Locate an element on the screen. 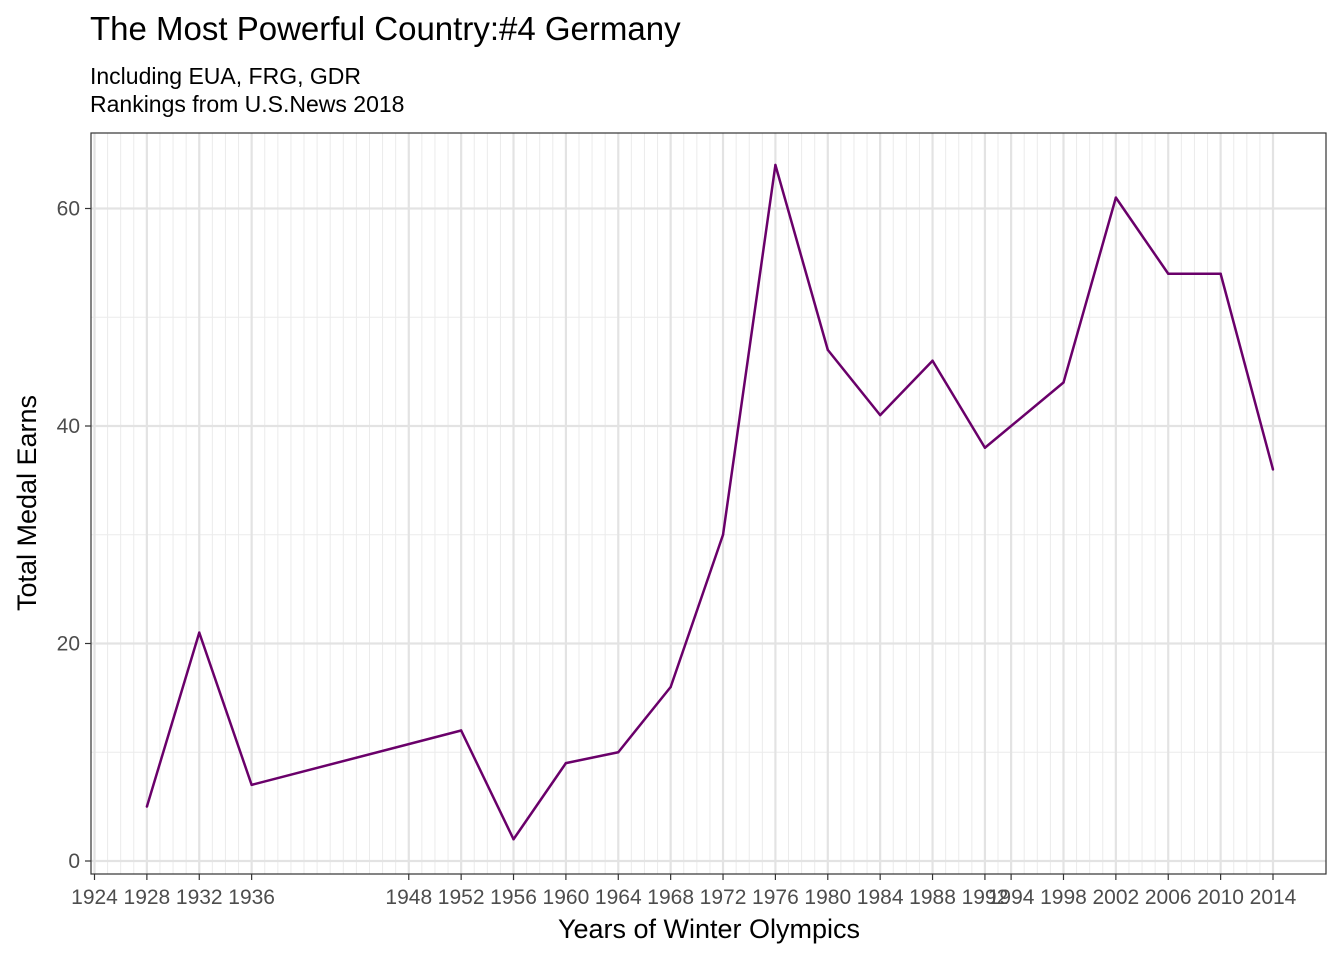 The image size is (1344, 960). y-tick-label: 0 is located at coordinates (74, 861).